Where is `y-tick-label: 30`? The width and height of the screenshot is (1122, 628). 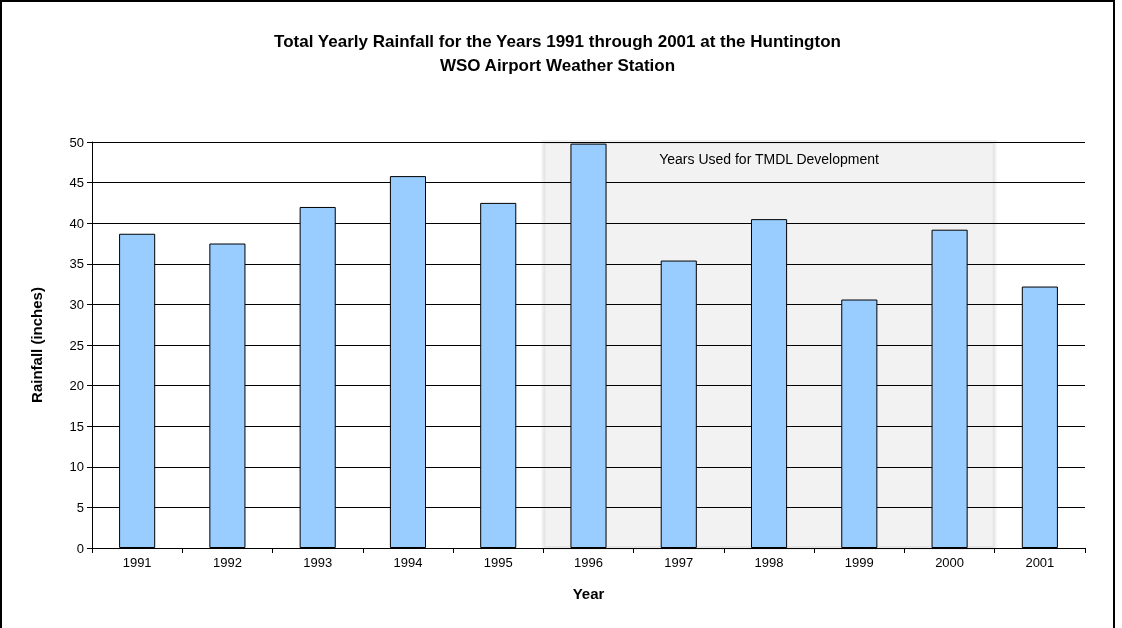
y-tick-label: 30 is located at coordinates (76, 304).